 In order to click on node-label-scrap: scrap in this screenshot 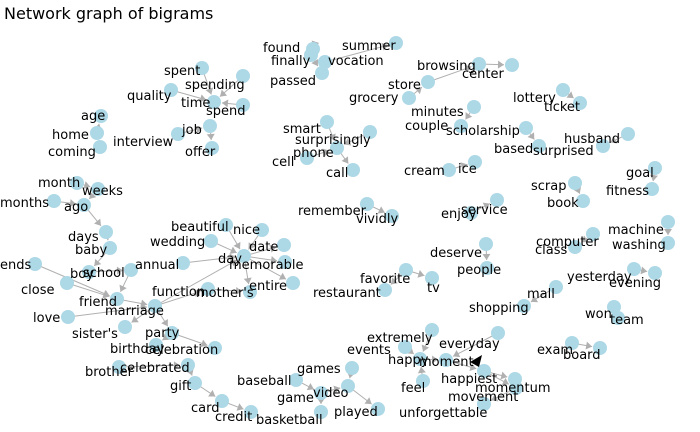, I will do `click(548, 186)`.